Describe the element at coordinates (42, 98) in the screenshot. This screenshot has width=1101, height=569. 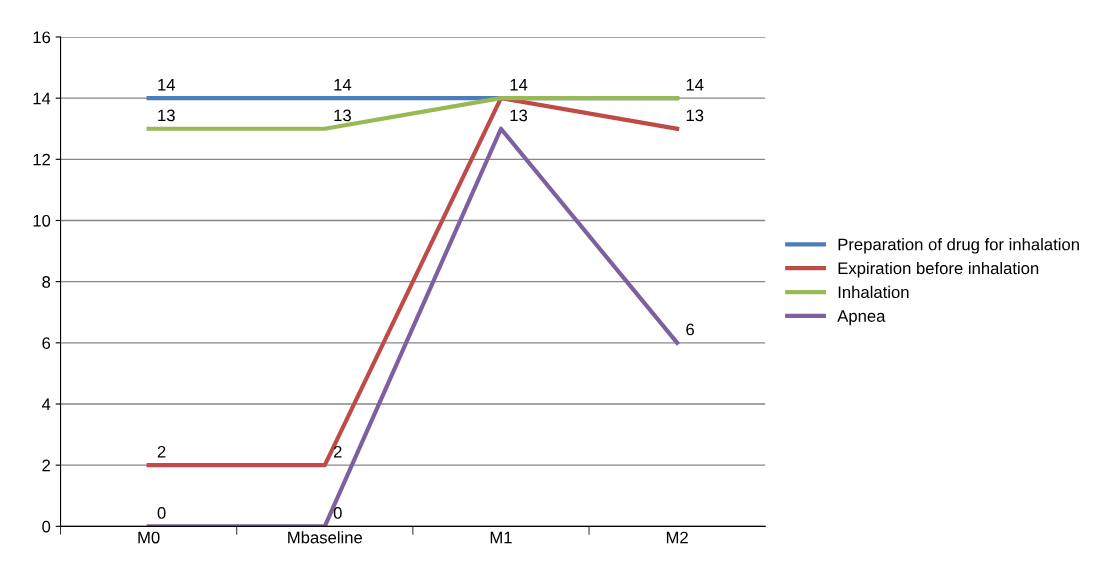
I see `y-tick-label: 14` at that location.